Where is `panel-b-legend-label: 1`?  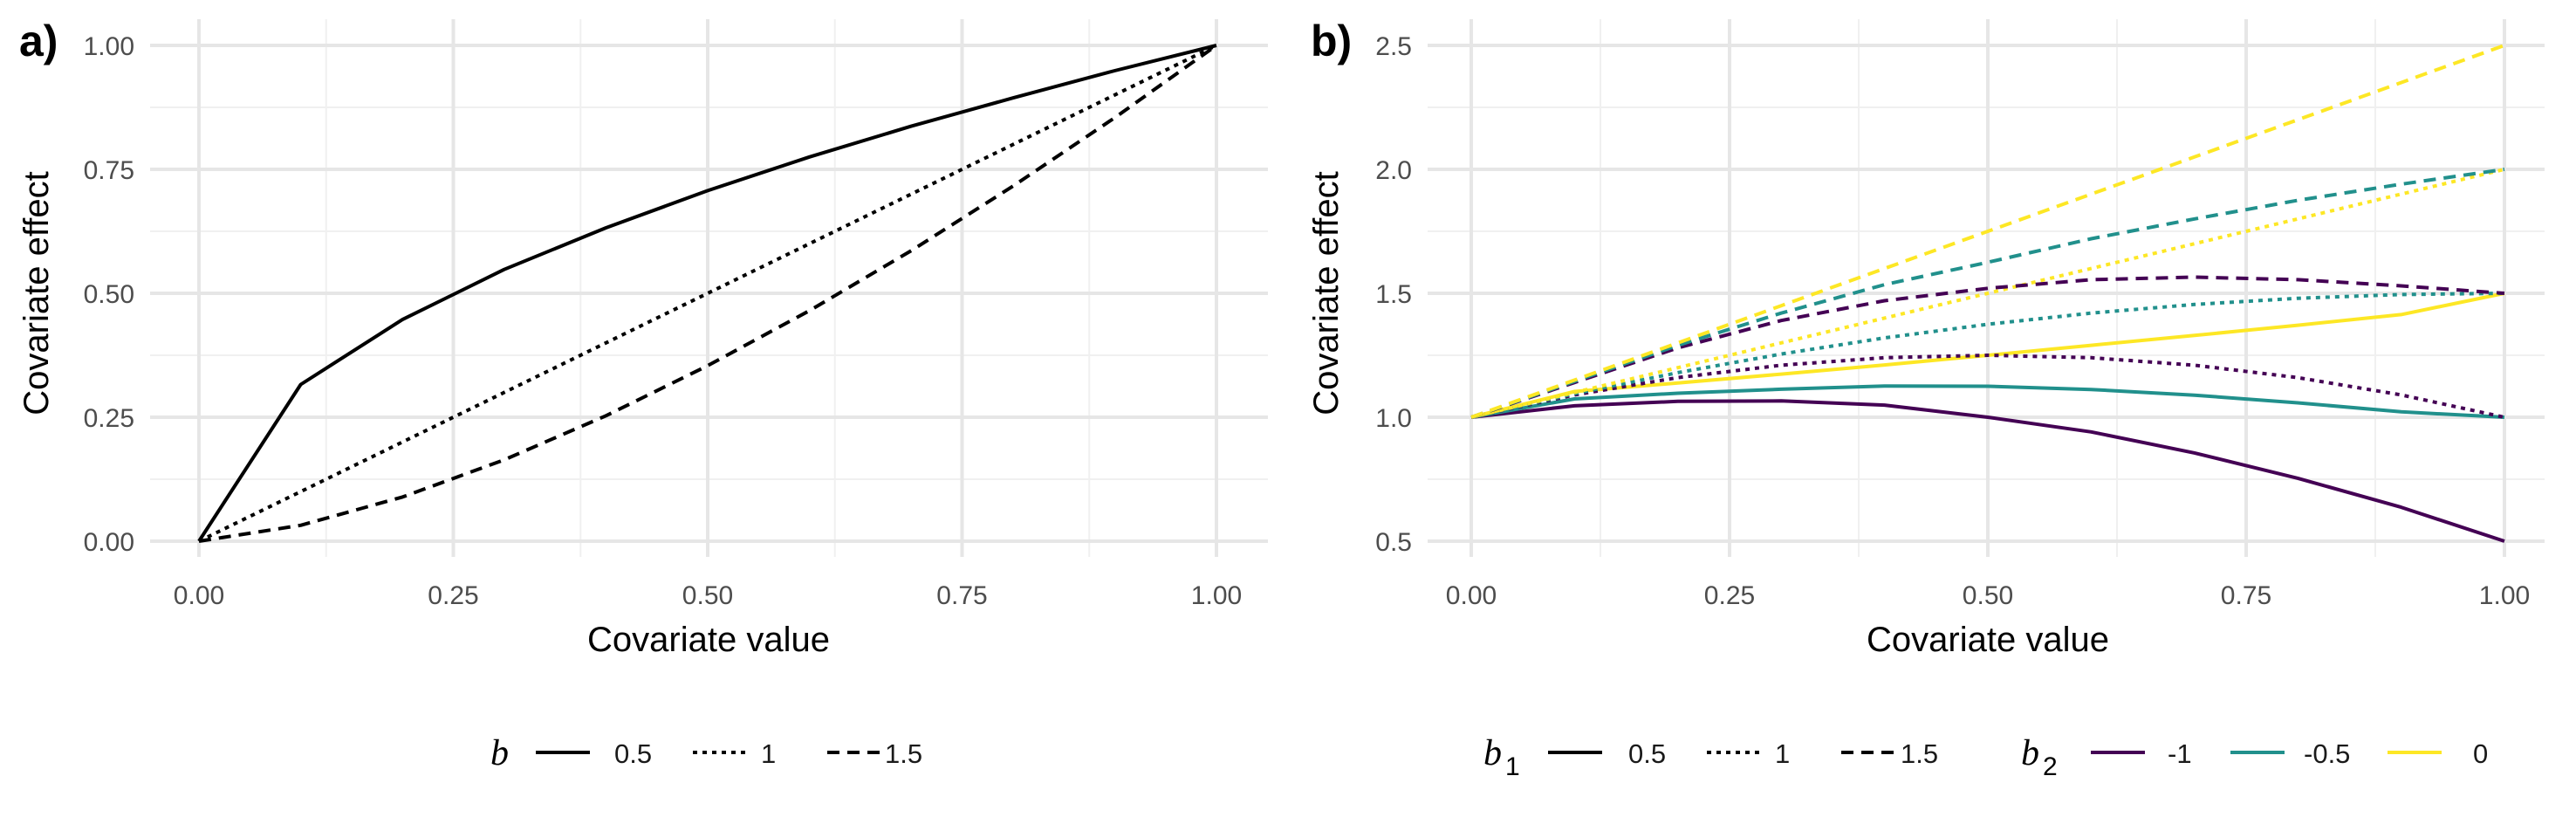
panel-b-legend-label: 1 is located at coordinates (1782, 753).